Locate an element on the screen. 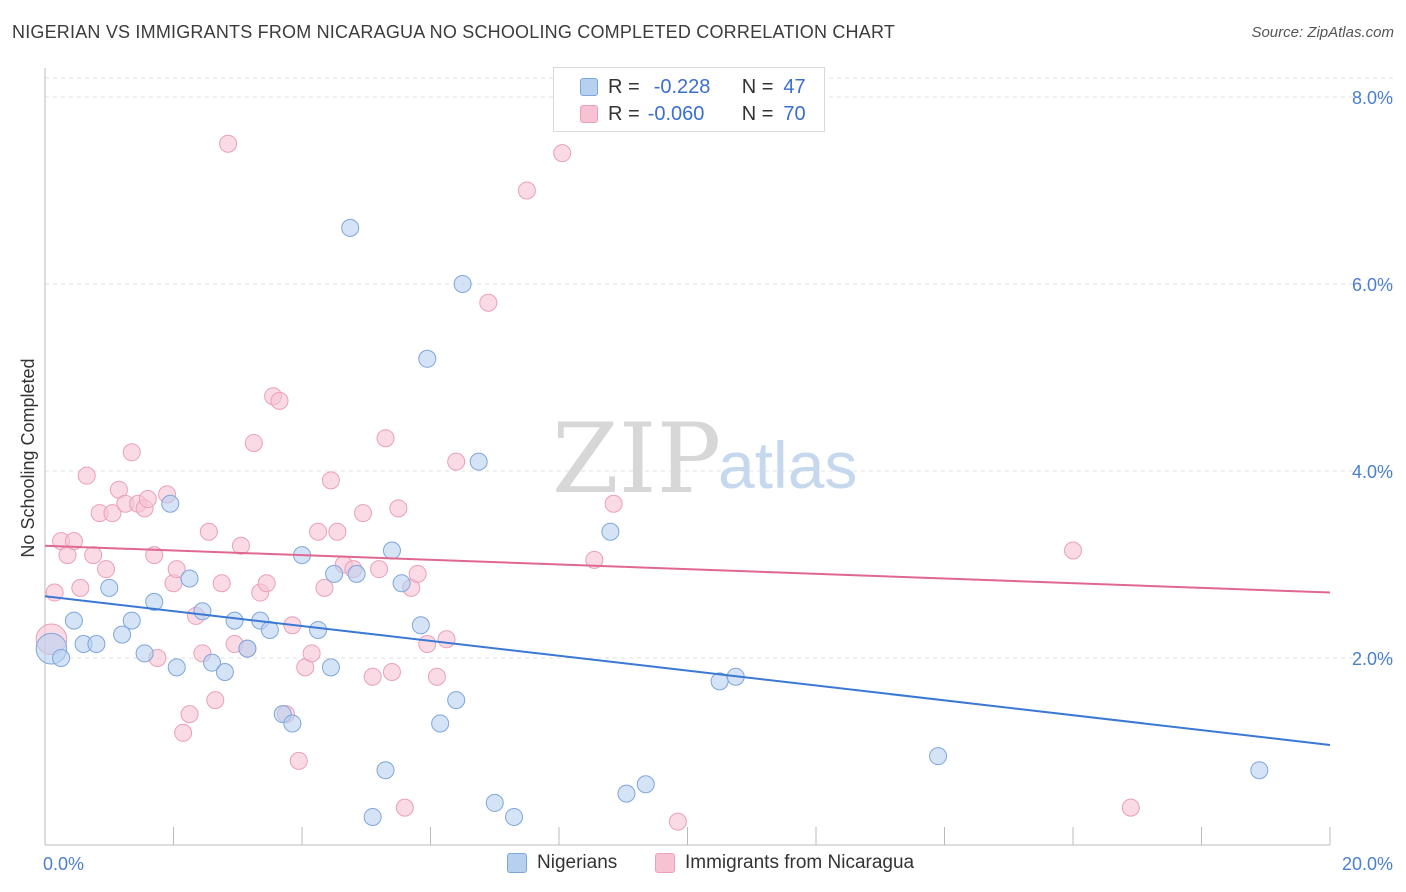 The width and height of the screenshot is (1406, 892). y-axis-label: No Schooling Completed is located at coordinates (28, 457).